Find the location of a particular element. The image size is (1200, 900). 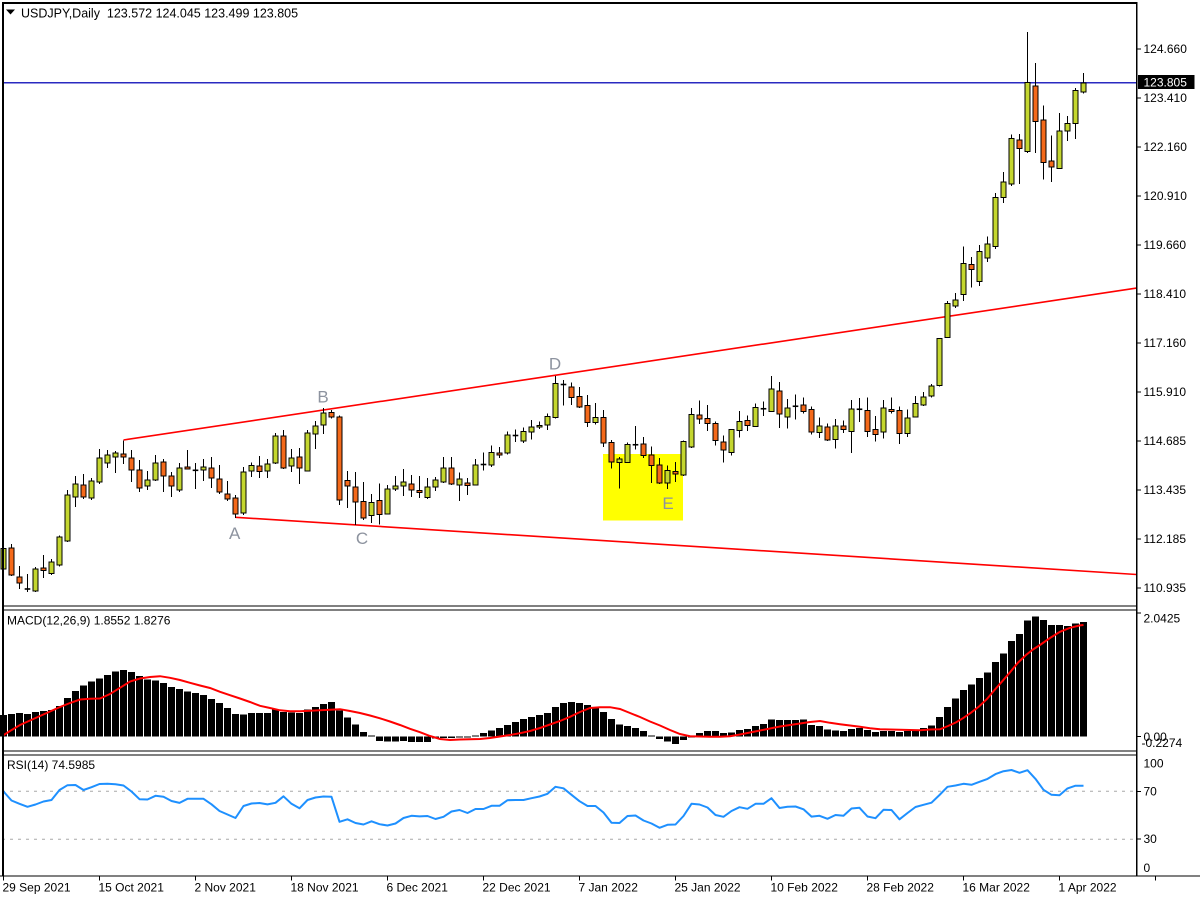

svg-text: 16 Mar 2022 is located at coordinates (997, 888).